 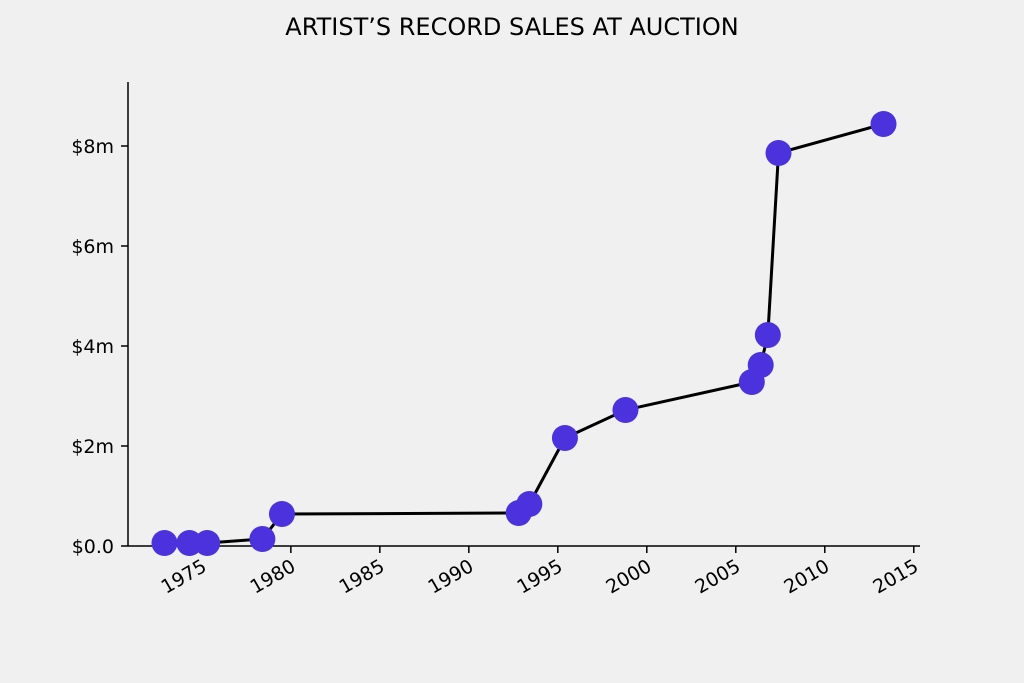 What do you see at coordinates (92, 347) in the screenshot?
I see `y-tick-label: $4m` at bounding box center [92, 347].